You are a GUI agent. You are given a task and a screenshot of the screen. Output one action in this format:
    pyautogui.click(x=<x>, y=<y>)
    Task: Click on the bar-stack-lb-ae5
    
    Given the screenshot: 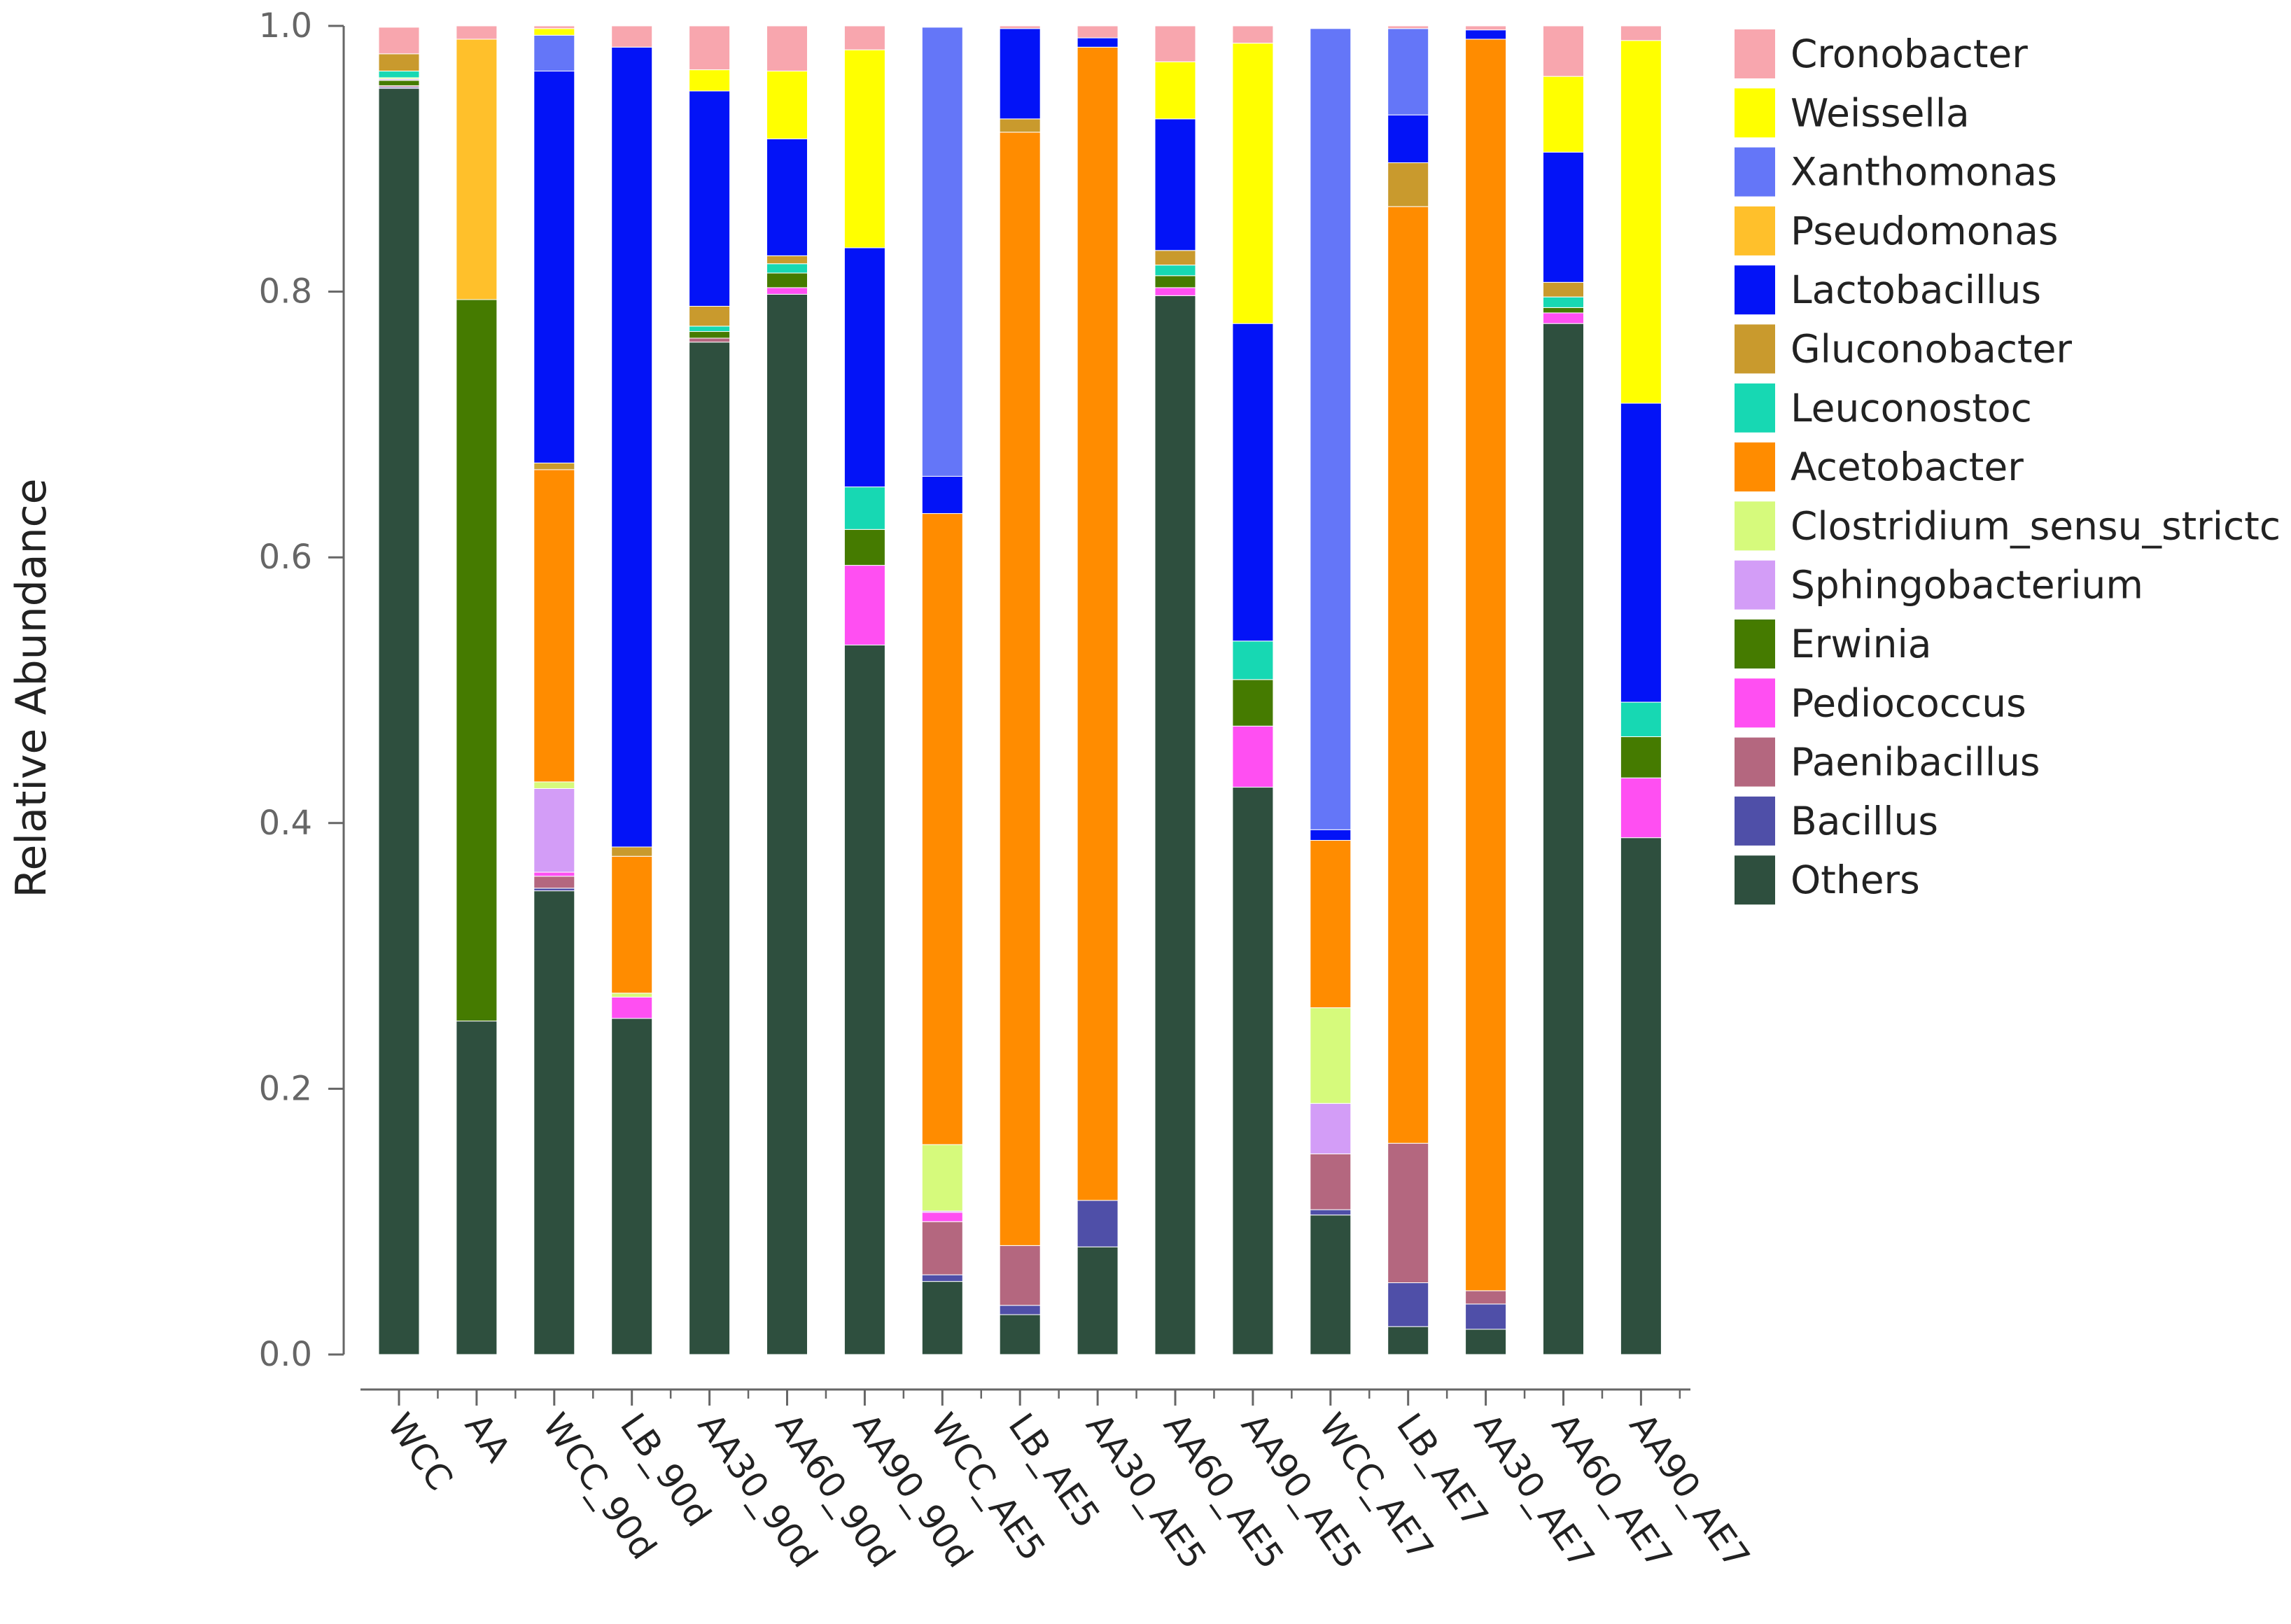 What is the action you would take?
    pyautogui.click(x=1020, y=690)
    